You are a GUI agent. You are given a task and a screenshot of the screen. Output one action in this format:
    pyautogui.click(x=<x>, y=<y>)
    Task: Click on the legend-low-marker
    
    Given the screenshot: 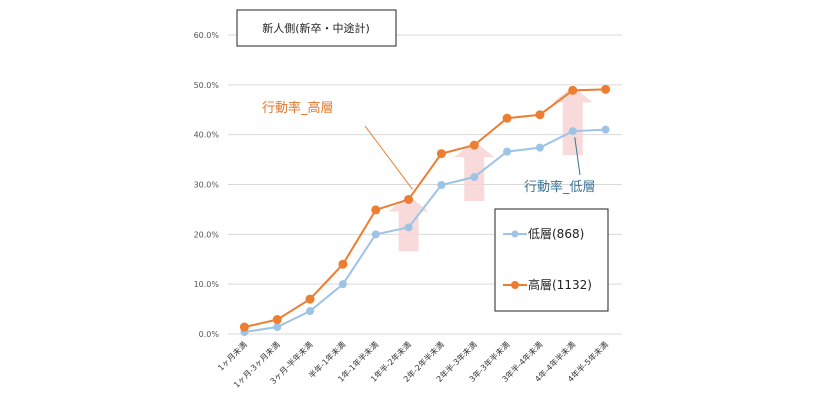 What is the action you would take?
    pyautogui.click(x=515, y=234)
    